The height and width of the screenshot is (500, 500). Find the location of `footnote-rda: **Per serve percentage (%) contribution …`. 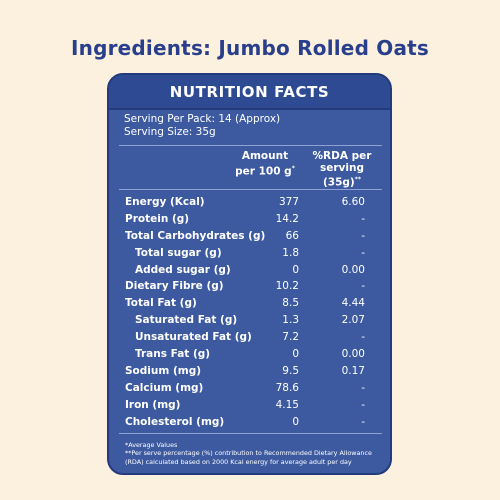

footnote-rda: **Per serve percentage (%) contribution … is located at coordinates (248, 457).